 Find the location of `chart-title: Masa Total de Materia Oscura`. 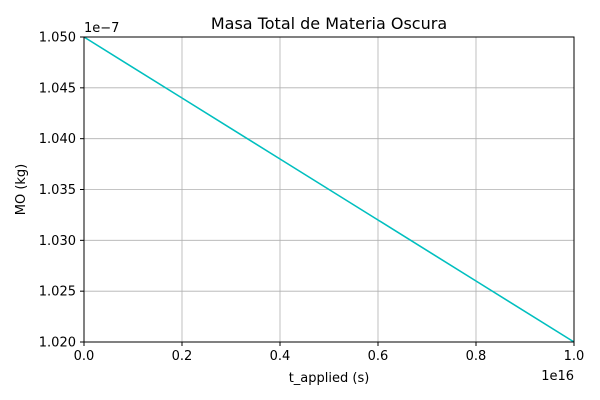

chart-title: Masa Total de Materia Oscura is located at coordinates (329, 23).